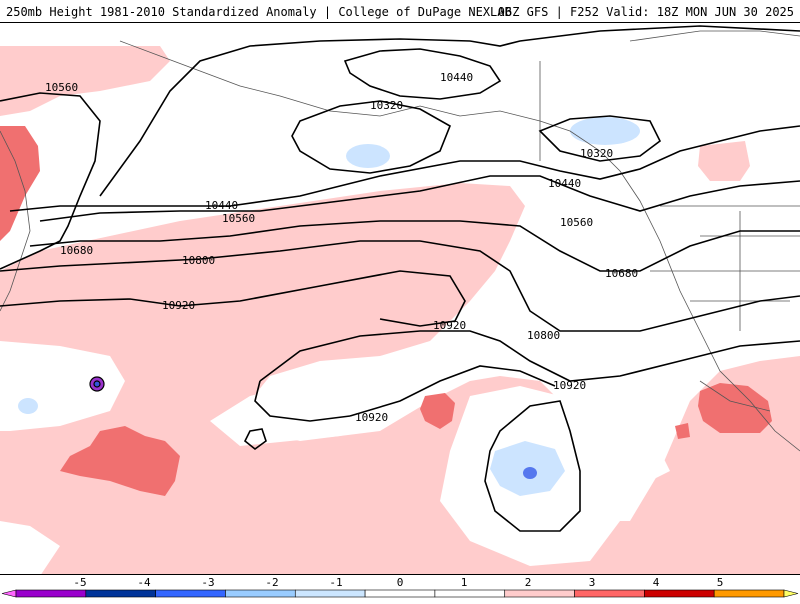 The image size is (800, 604). Describe the element at coordinates (791, 593) in the screenshot. I see `colorbar-right-arrow` at that location.